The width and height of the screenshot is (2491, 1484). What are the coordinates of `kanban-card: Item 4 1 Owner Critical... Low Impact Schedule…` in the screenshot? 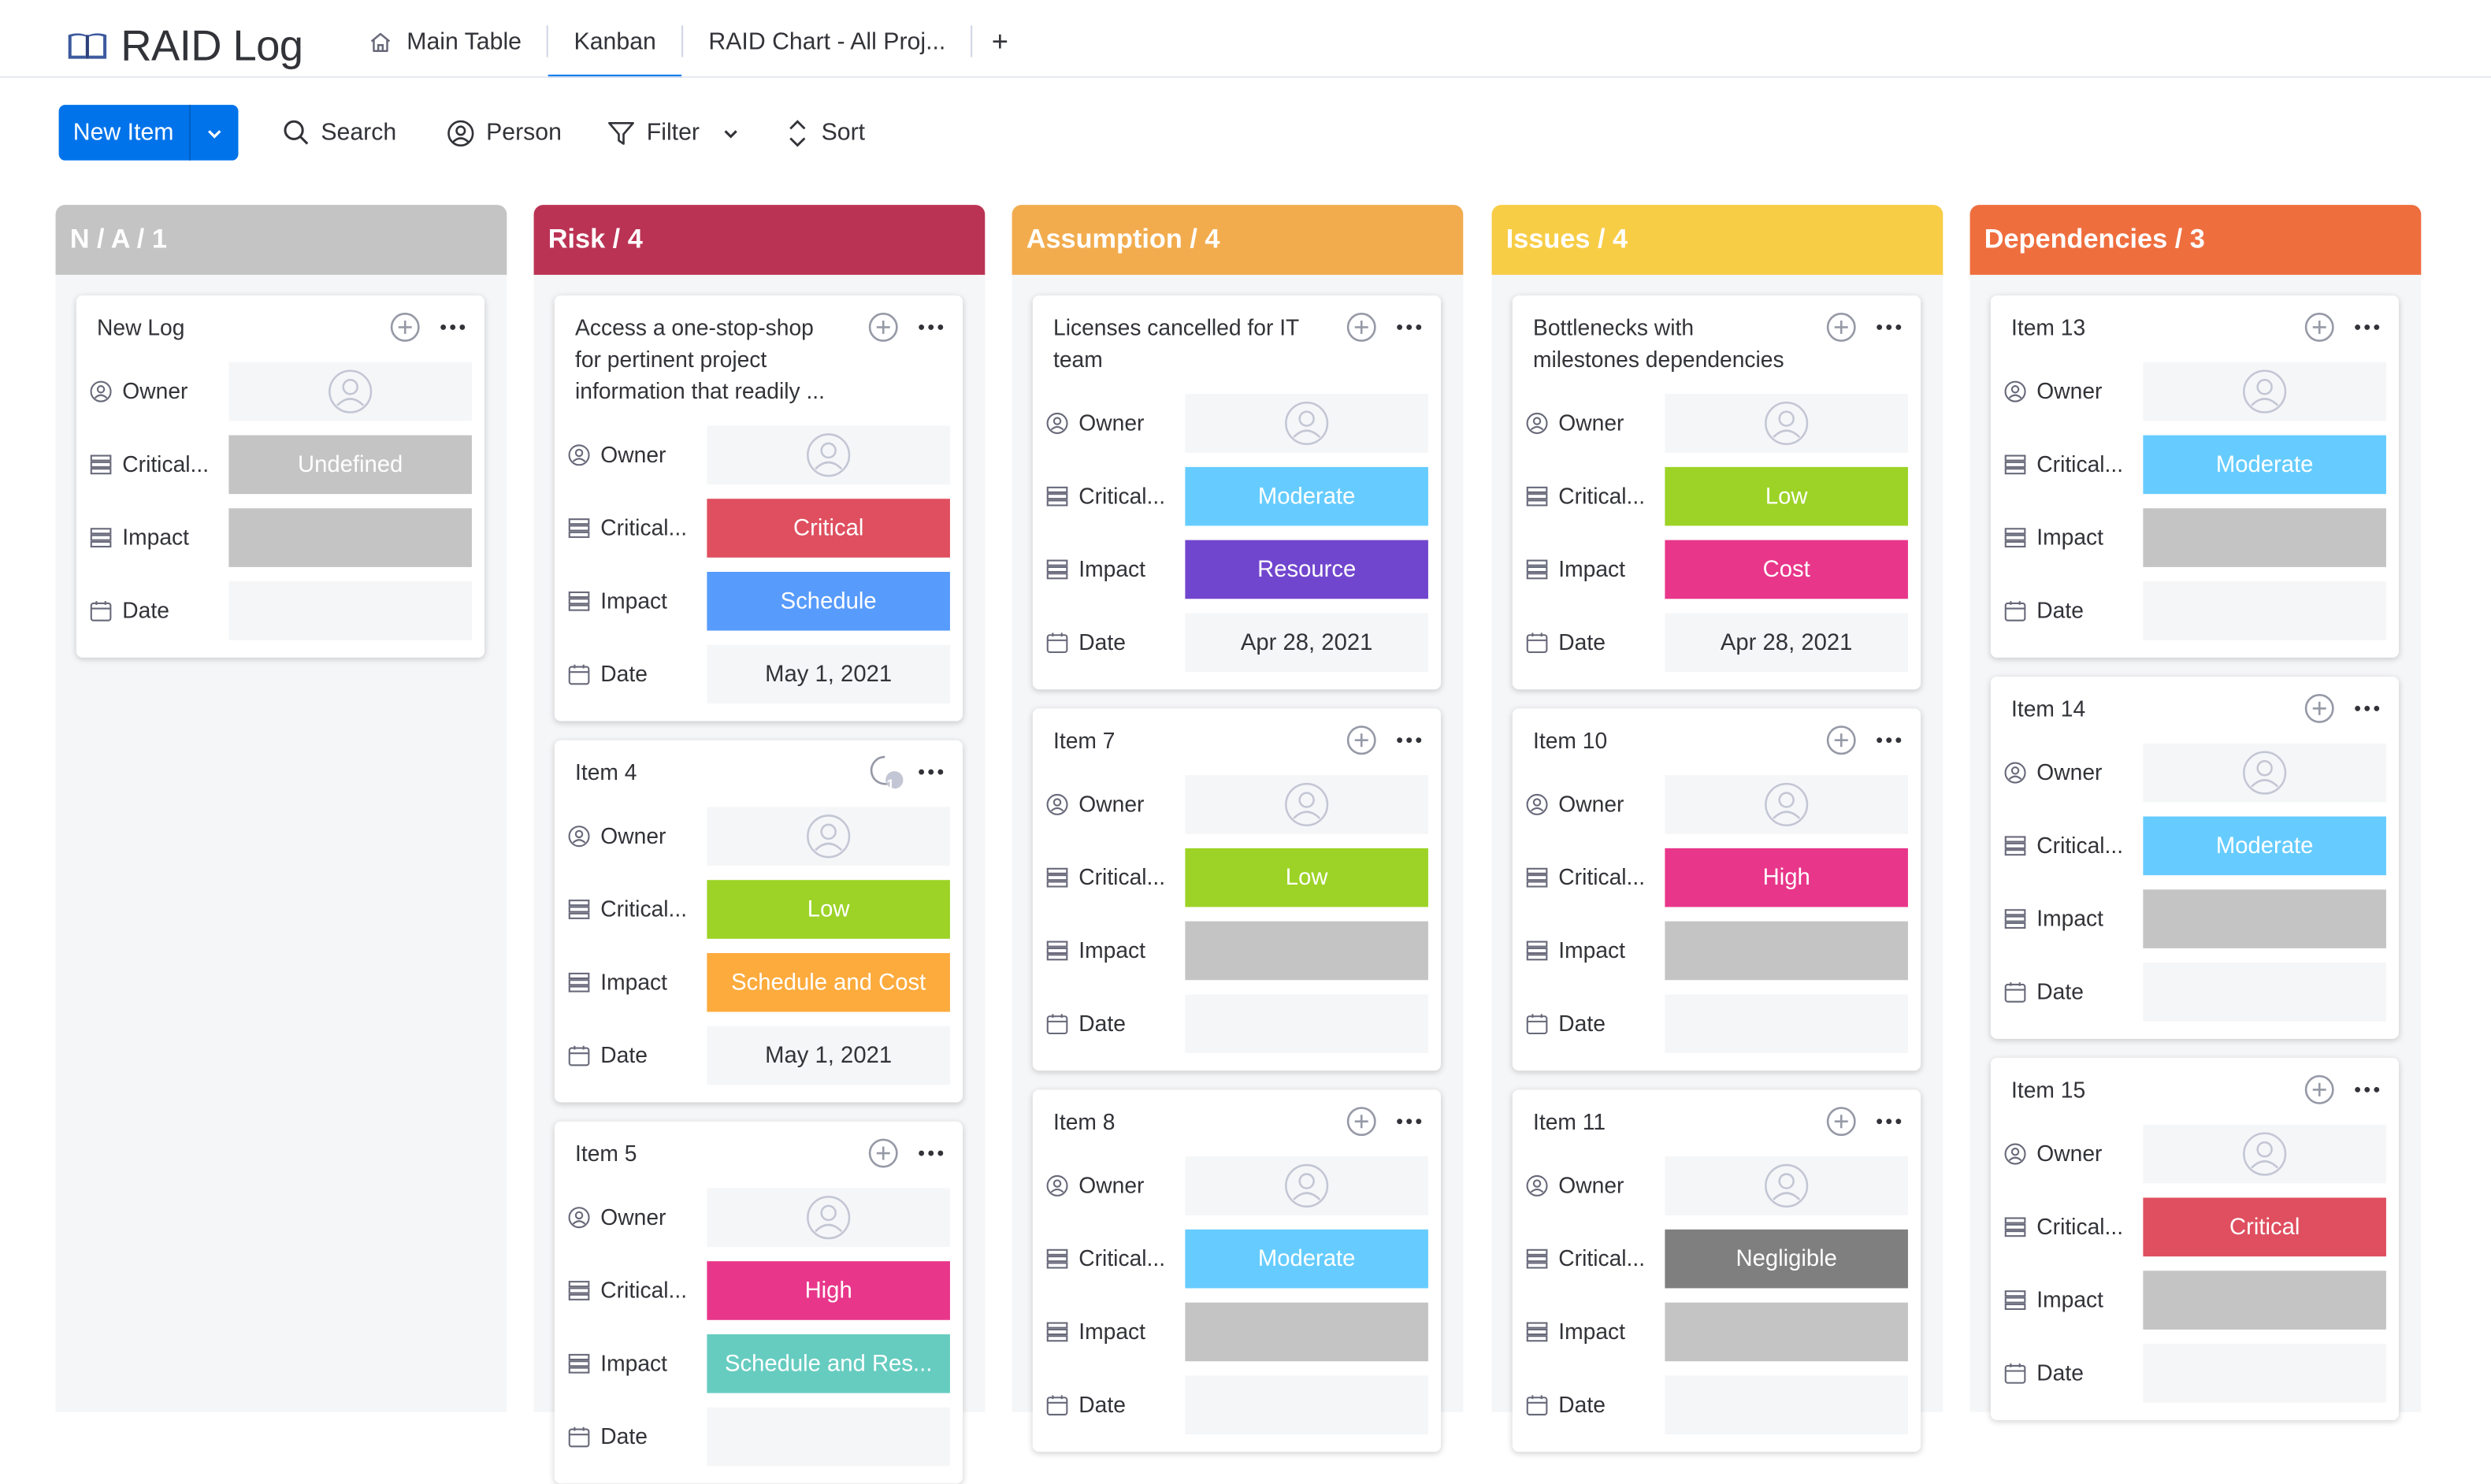 It's located at (758, 922).